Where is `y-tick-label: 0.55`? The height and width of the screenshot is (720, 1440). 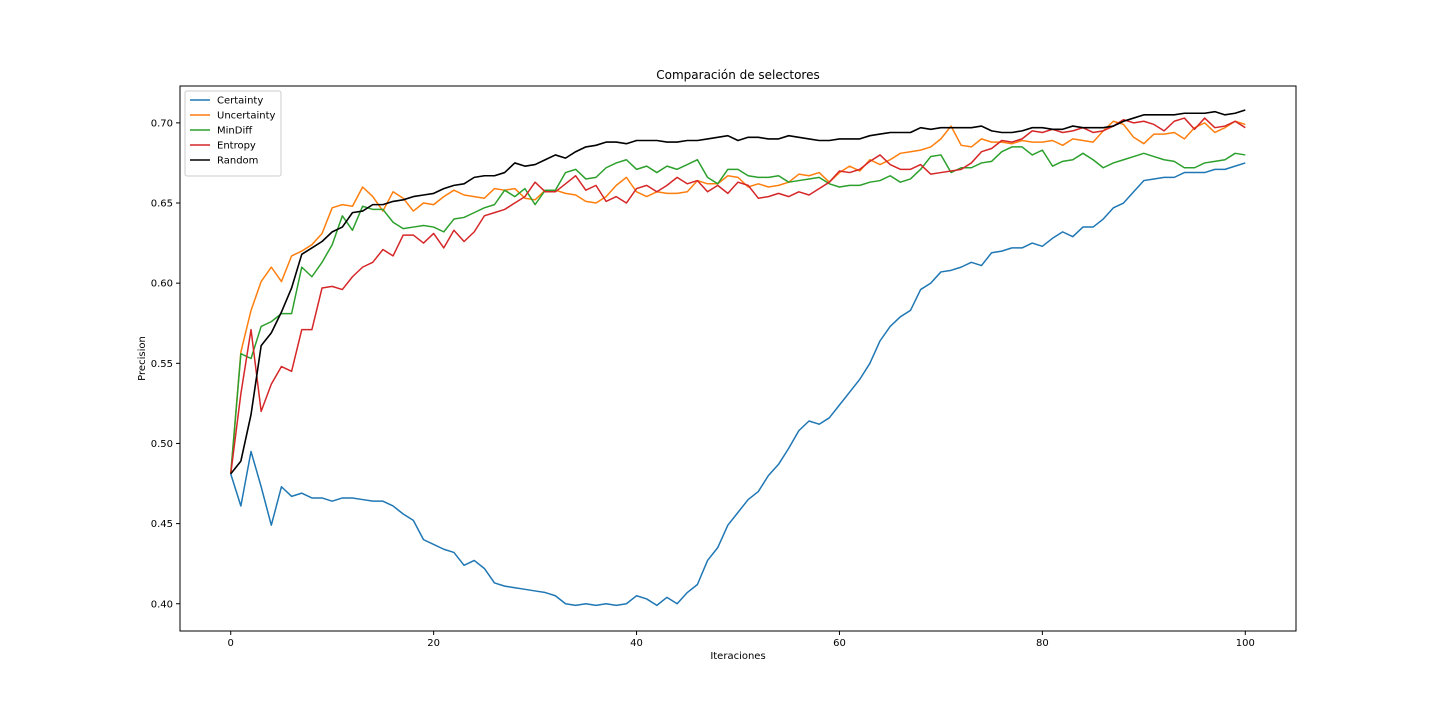
y-tick-label: 0.55 is located at coordinates (162, 364).